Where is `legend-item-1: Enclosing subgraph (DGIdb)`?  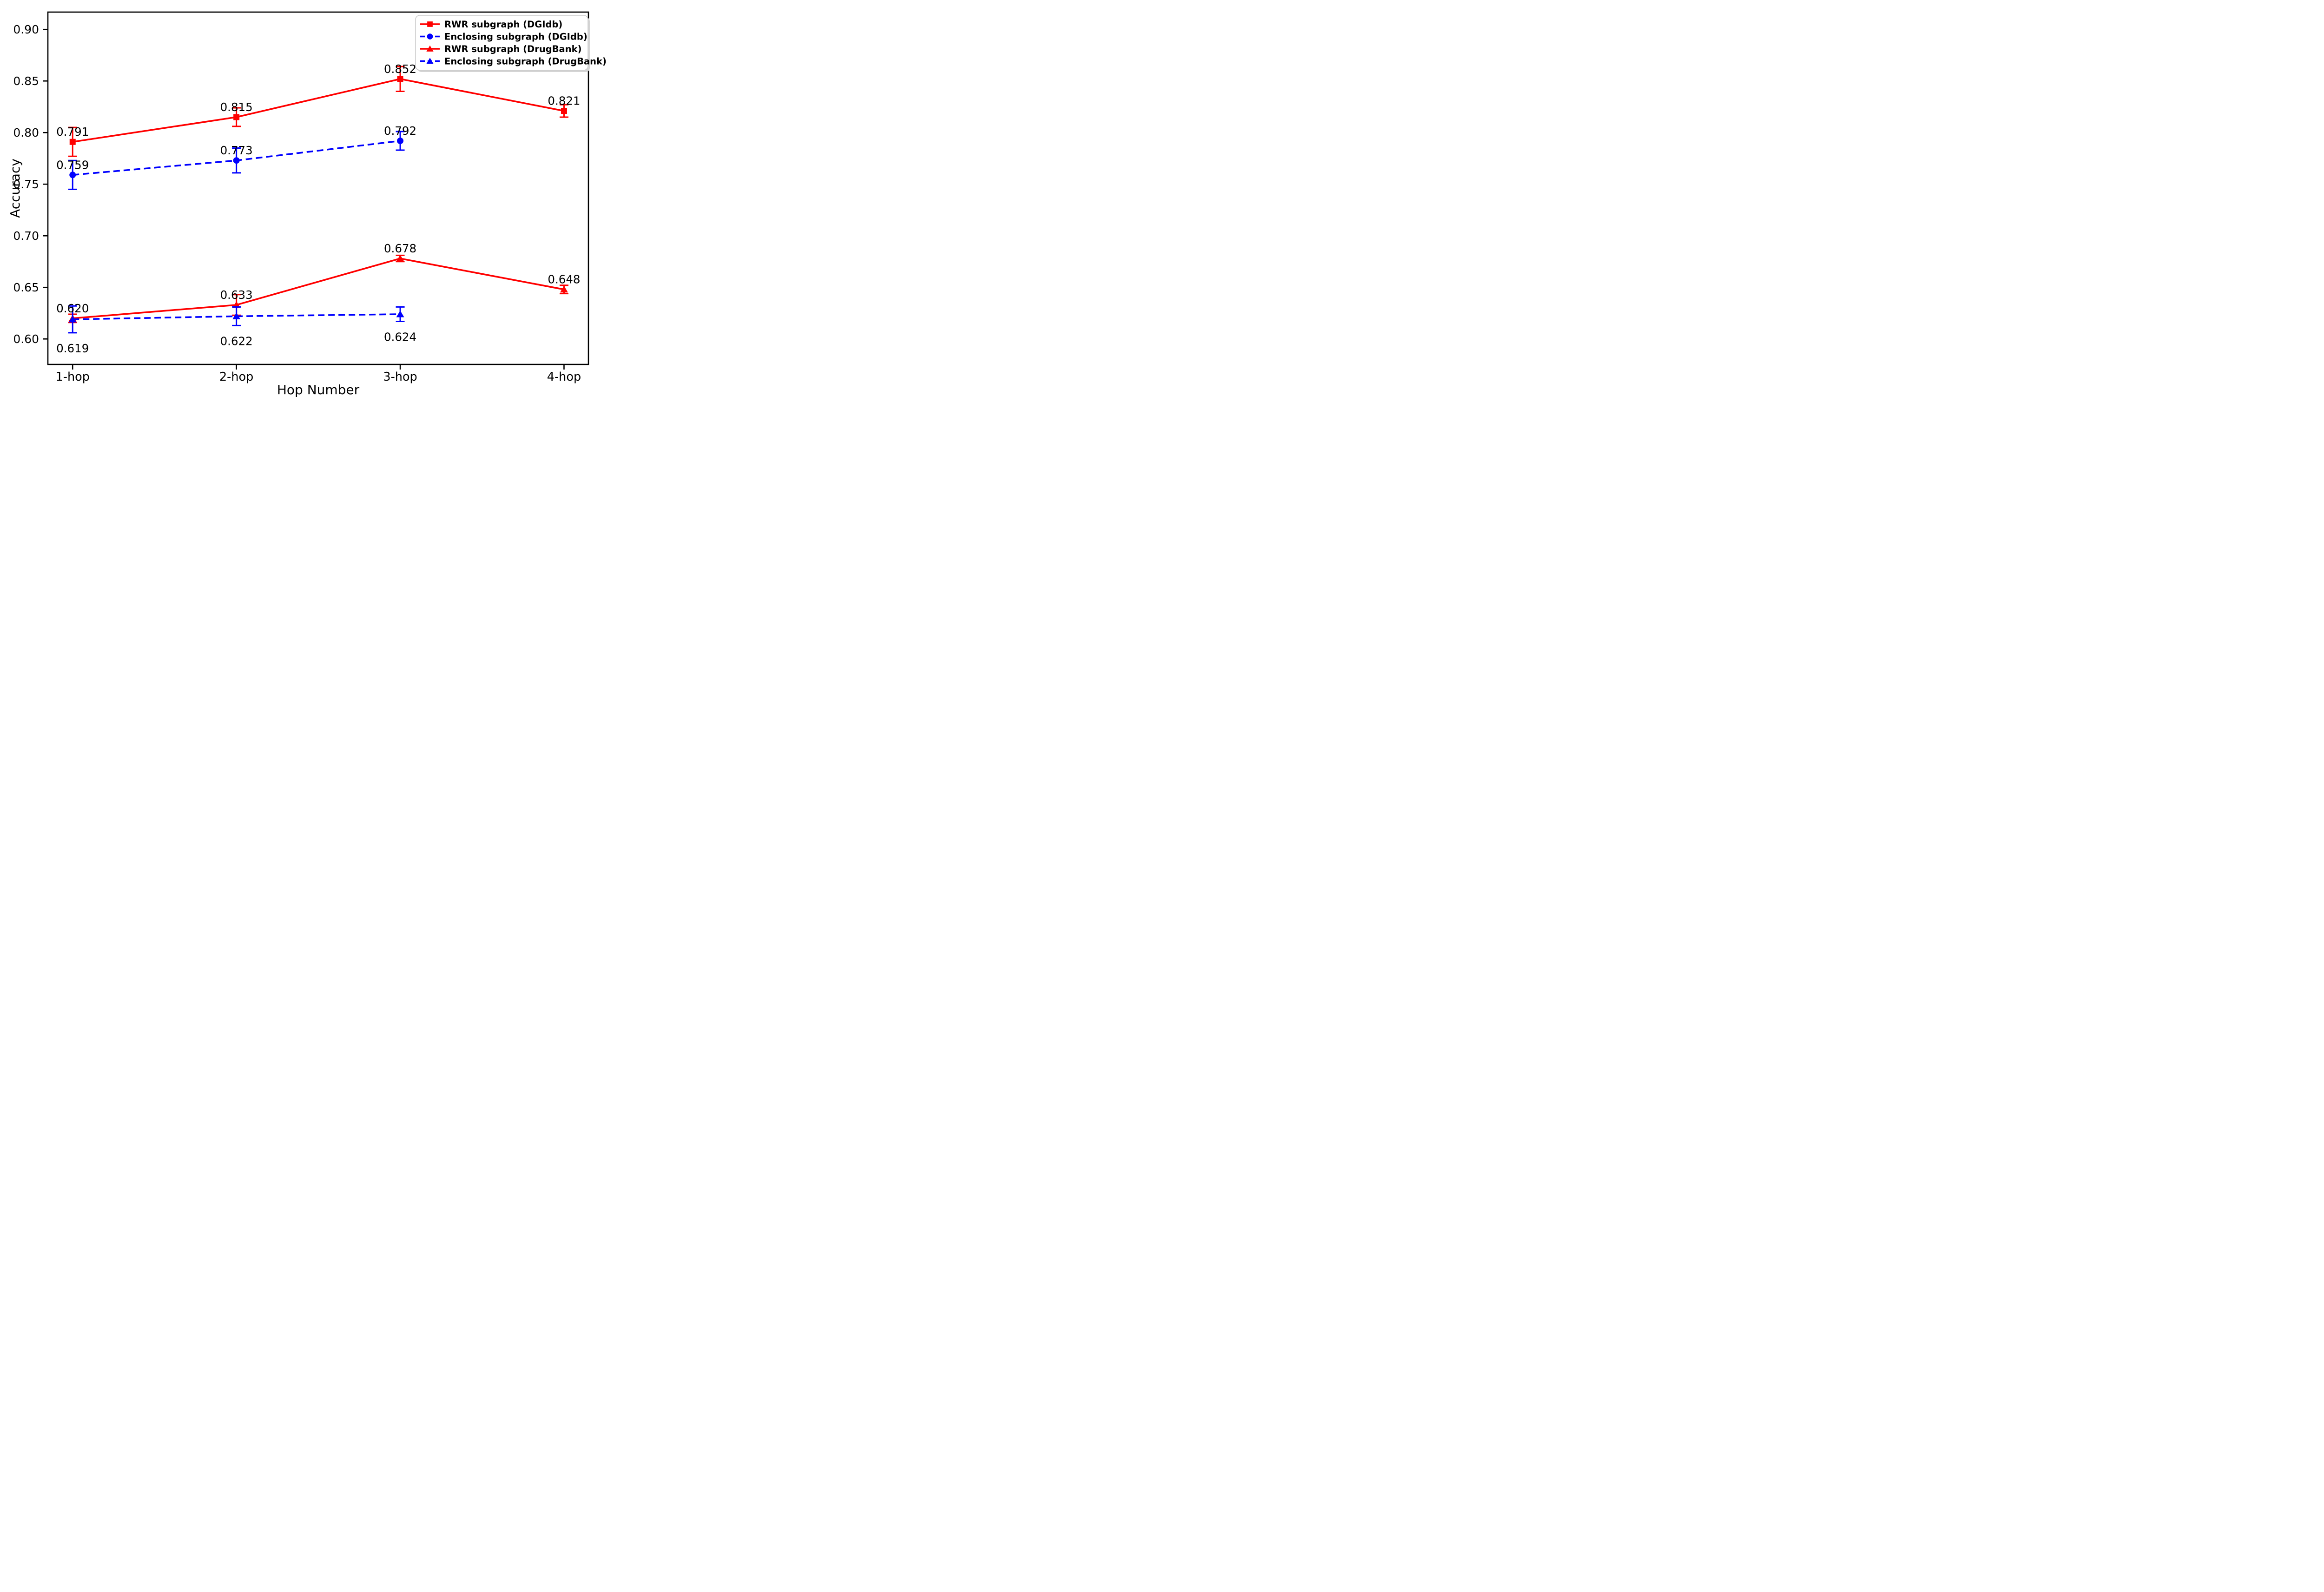 legend-item-1: Enclosing subgraph (DGIdb) is located at coordinates (504, 36).